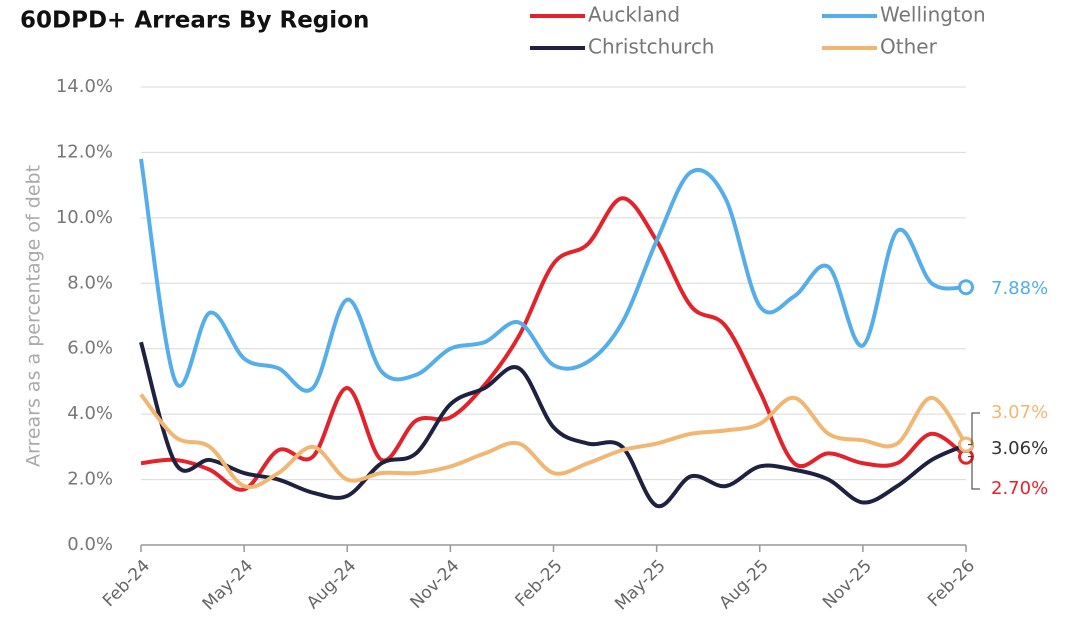  What do you see at coordinates (744, 584) in the screenshot?
I see `x-tick-label: Aug-25` at bounding box center [744, 584].